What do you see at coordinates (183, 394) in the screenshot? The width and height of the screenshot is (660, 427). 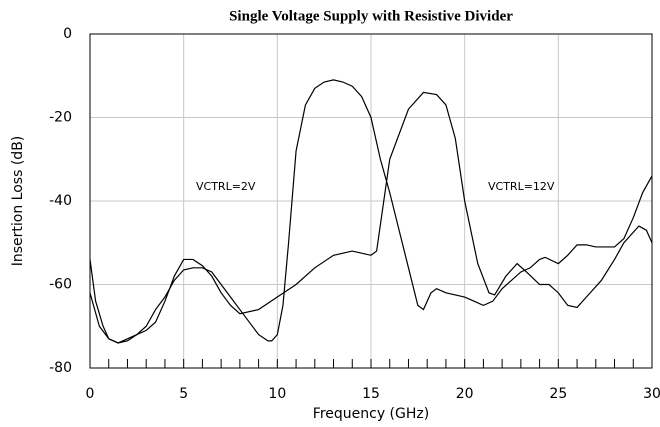 I see `x-tick-label: 5` at bounding box center [183, 394].